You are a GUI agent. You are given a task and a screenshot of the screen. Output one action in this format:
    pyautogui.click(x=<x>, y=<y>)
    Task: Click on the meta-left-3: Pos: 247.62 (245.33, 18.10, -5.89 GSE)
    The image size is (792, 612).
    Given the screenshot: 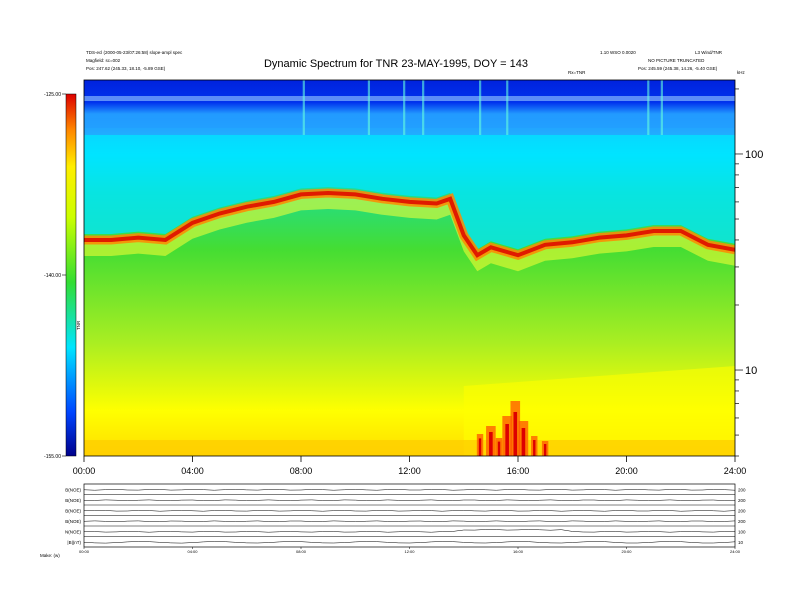 What is the action you would take?
    pyautogui.click(x=126, y=68)
    